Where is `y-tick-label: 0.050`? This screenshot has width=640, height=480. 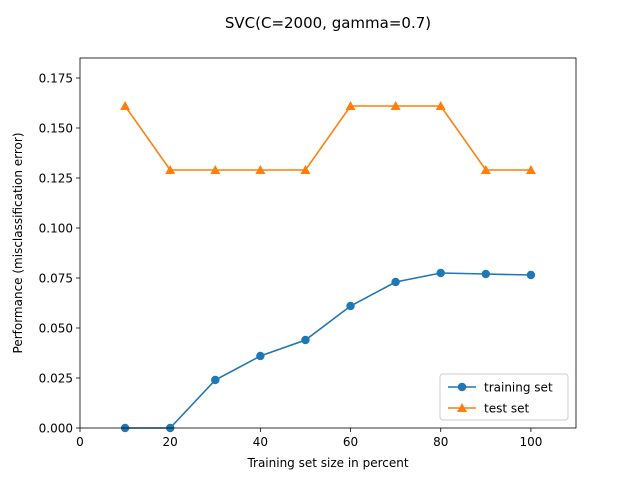
y-tick-label: 0.050 is located at coordinates (56, 329).